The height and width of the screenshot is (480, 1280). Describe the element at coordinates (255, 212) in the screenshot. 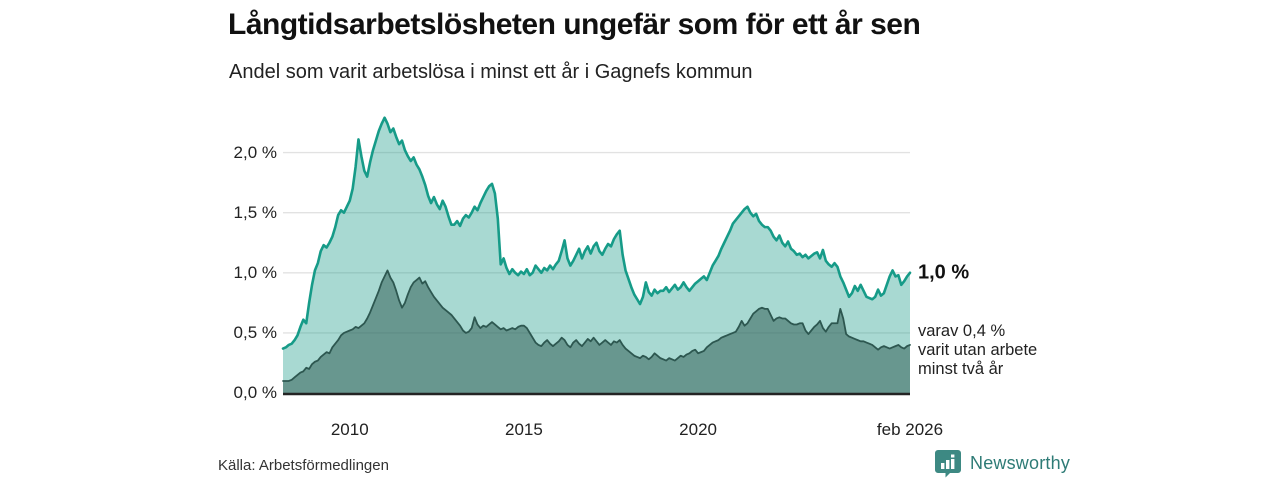

I see `y-tick-label: 1,5 %` at that location.